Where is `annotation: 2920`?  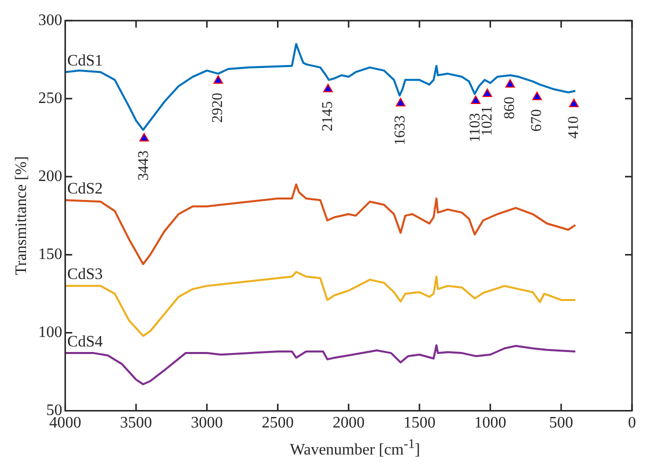
annotation: 2920 is located at coordinates (218, 107).